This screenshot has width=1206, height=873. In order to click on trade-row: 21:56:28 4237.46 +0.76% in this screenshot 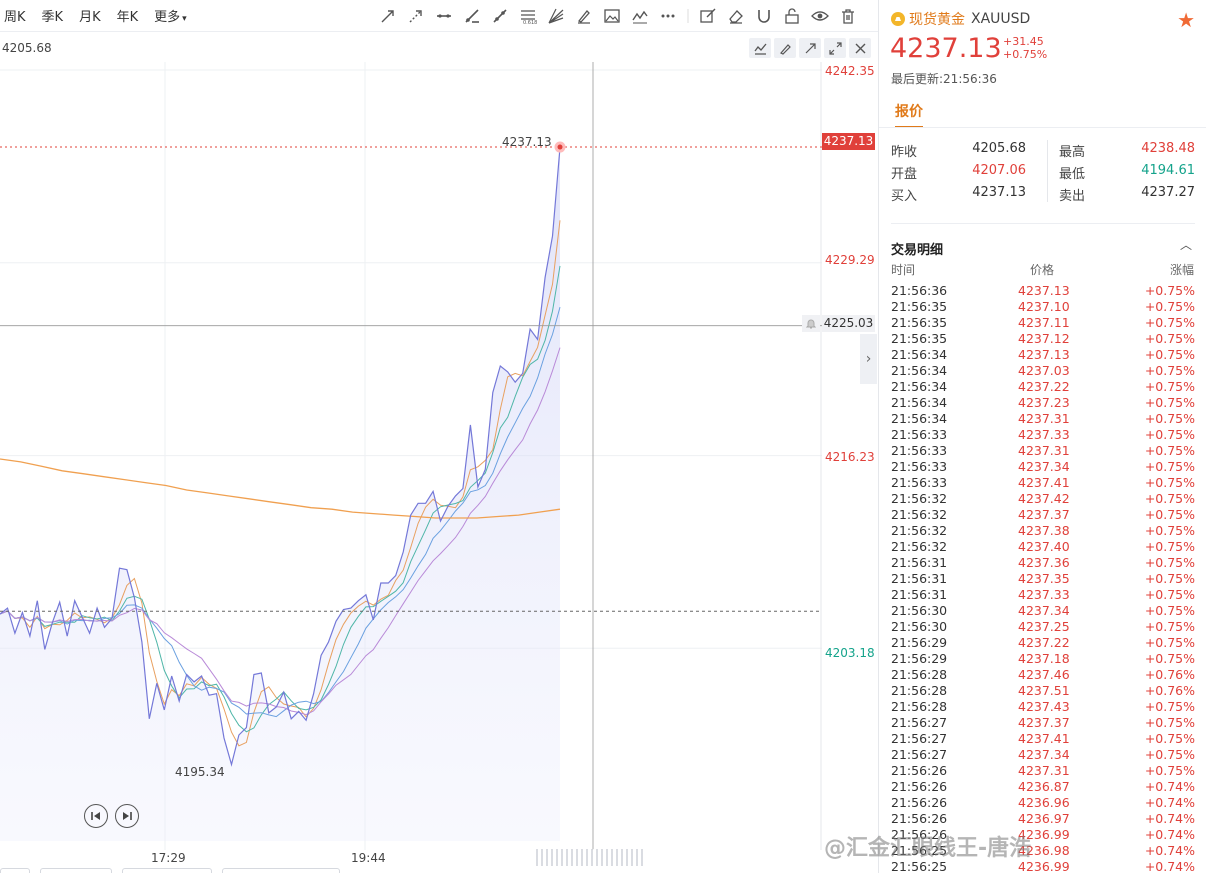, I will do `click(1043, 675)`.